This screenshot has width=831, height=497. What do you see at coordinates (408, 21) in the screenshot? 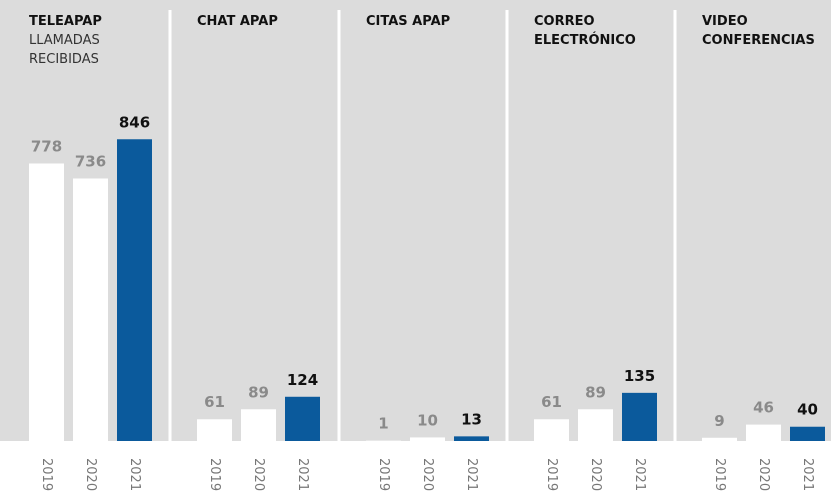
I see `panel-title: CITAS APAP` at bounding box center [408, 21].